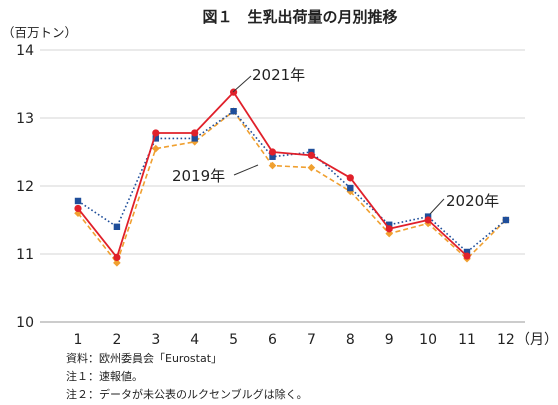 The width and height of the screenshot is (558, 405). Describe the element at coordinates (299, 17) in the screenshot. I see `chart-title: 図１ 生乳出荷量の月別推移` at that location.